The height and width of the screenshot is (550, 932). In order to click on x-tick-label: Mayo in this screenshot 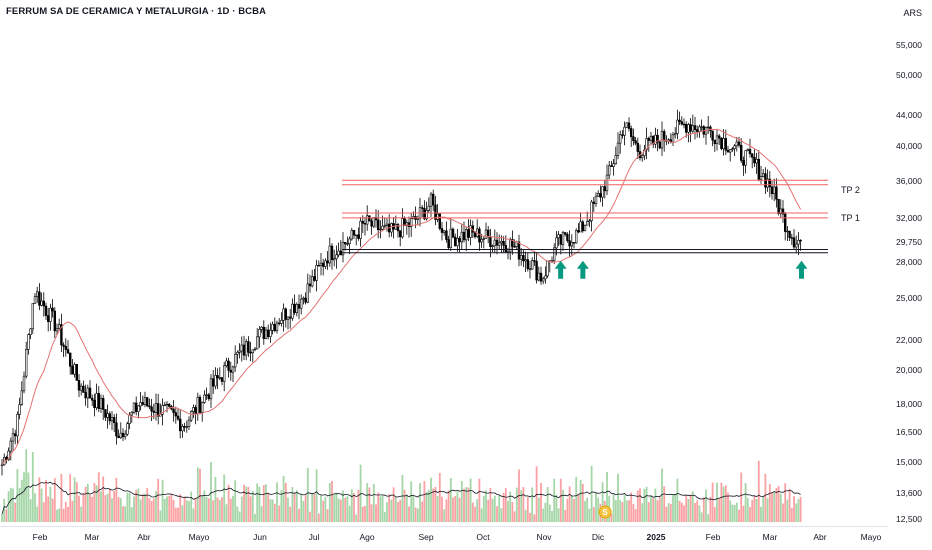, I will do `click(871, 537)`.